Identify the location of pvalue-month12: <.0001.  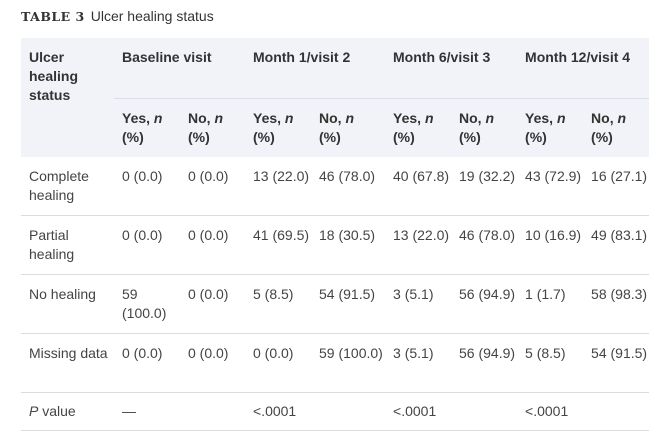
(583, 411).